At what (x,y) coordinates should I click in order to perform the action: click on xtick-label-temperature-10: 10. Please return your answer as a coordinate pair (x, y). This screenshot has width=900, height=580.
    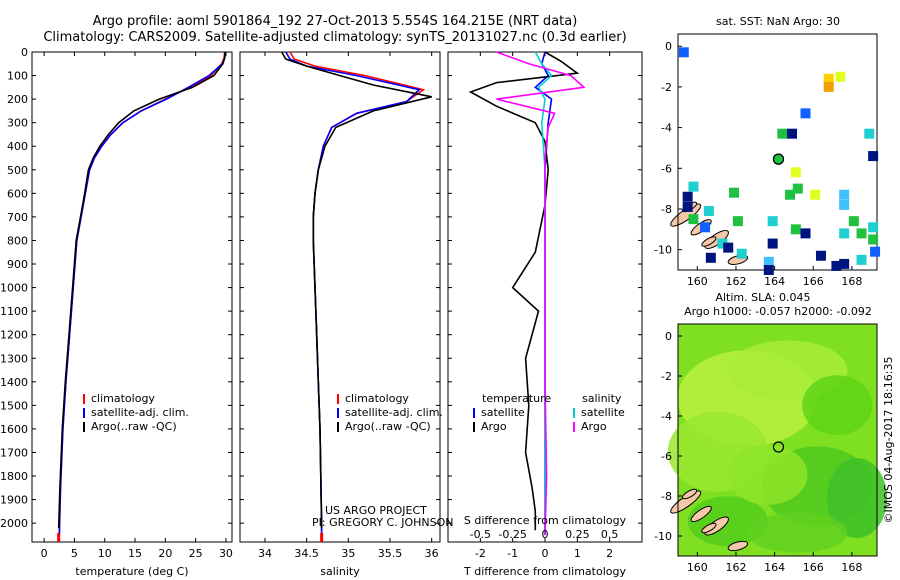
    Looking at the image, I should click on (105, 553).